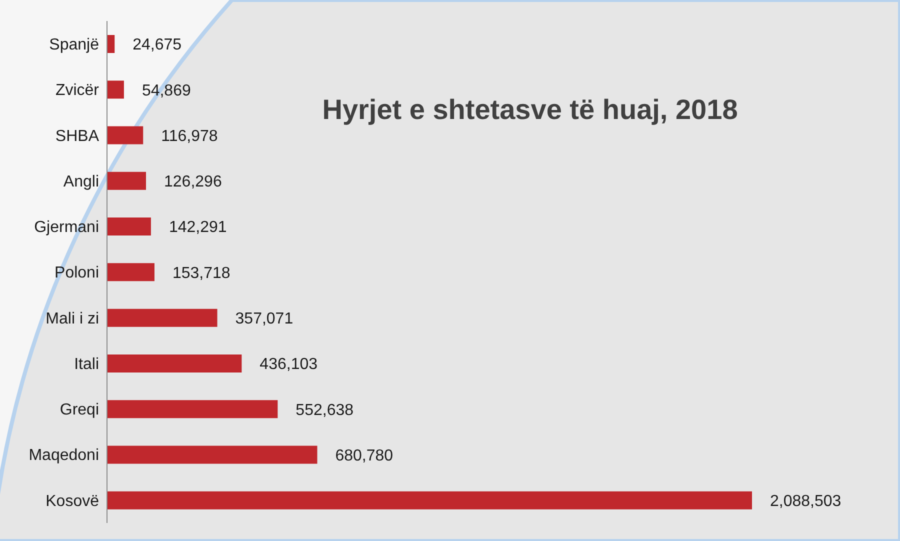 The image size is (900, 541). What do you see at coordinates (72, 319) in the screenshot?
I see `y-tick-label: Mali i zi` at bounding box center [72, 319].